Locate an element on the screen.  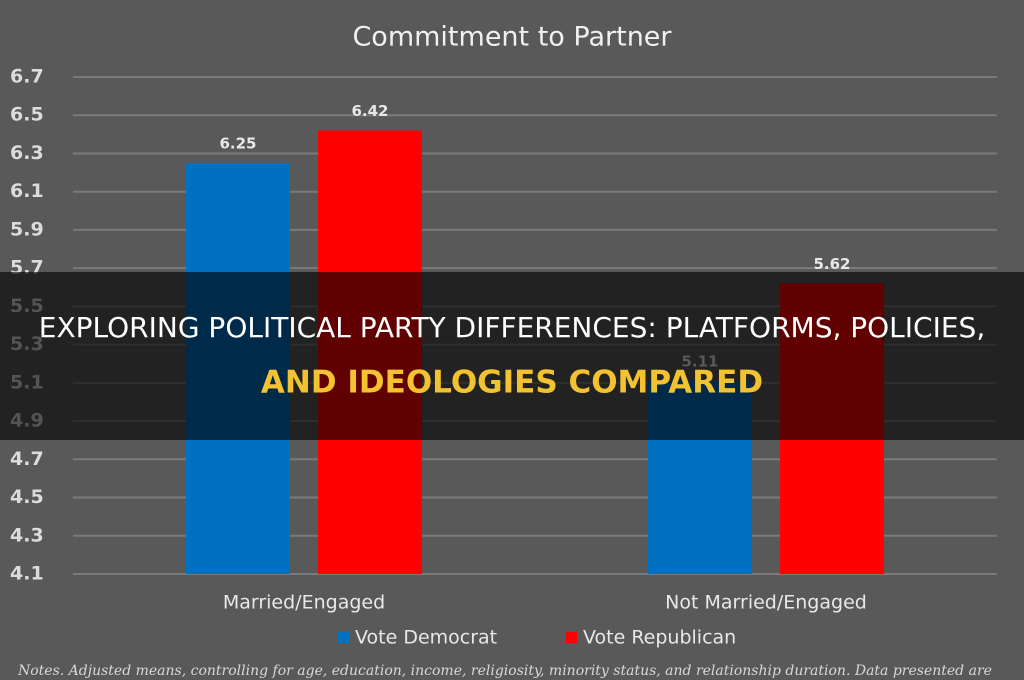
value-label: 6.42 is located at coordinates (369, 111).